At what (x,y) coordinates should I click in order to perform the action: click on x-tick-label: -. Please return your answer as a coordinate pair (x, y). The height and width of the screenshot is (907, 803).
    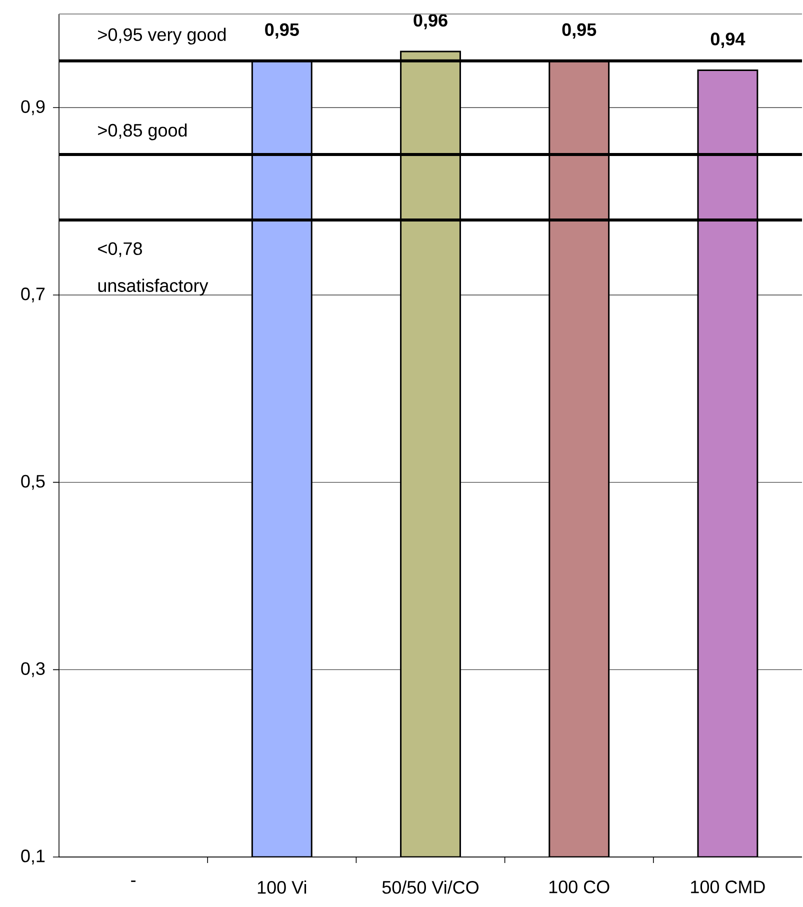
    Looking at the image, I should click on (133, 881).